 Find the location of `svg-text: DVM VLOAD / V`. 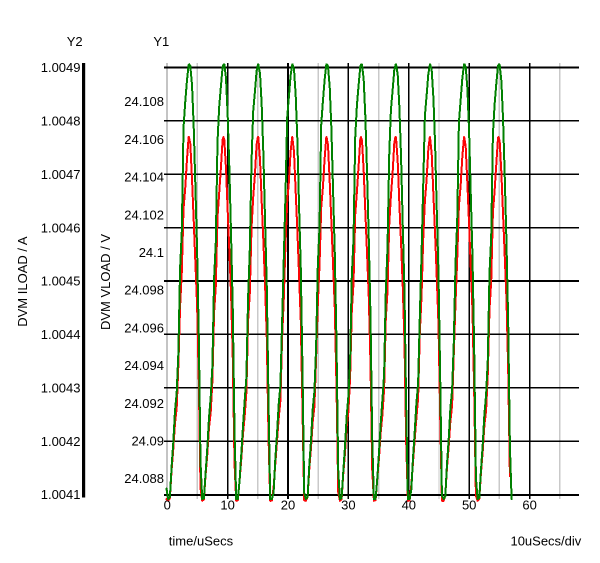

svg-text: DVM VLOAD / V is located at coordinates (105, 282).